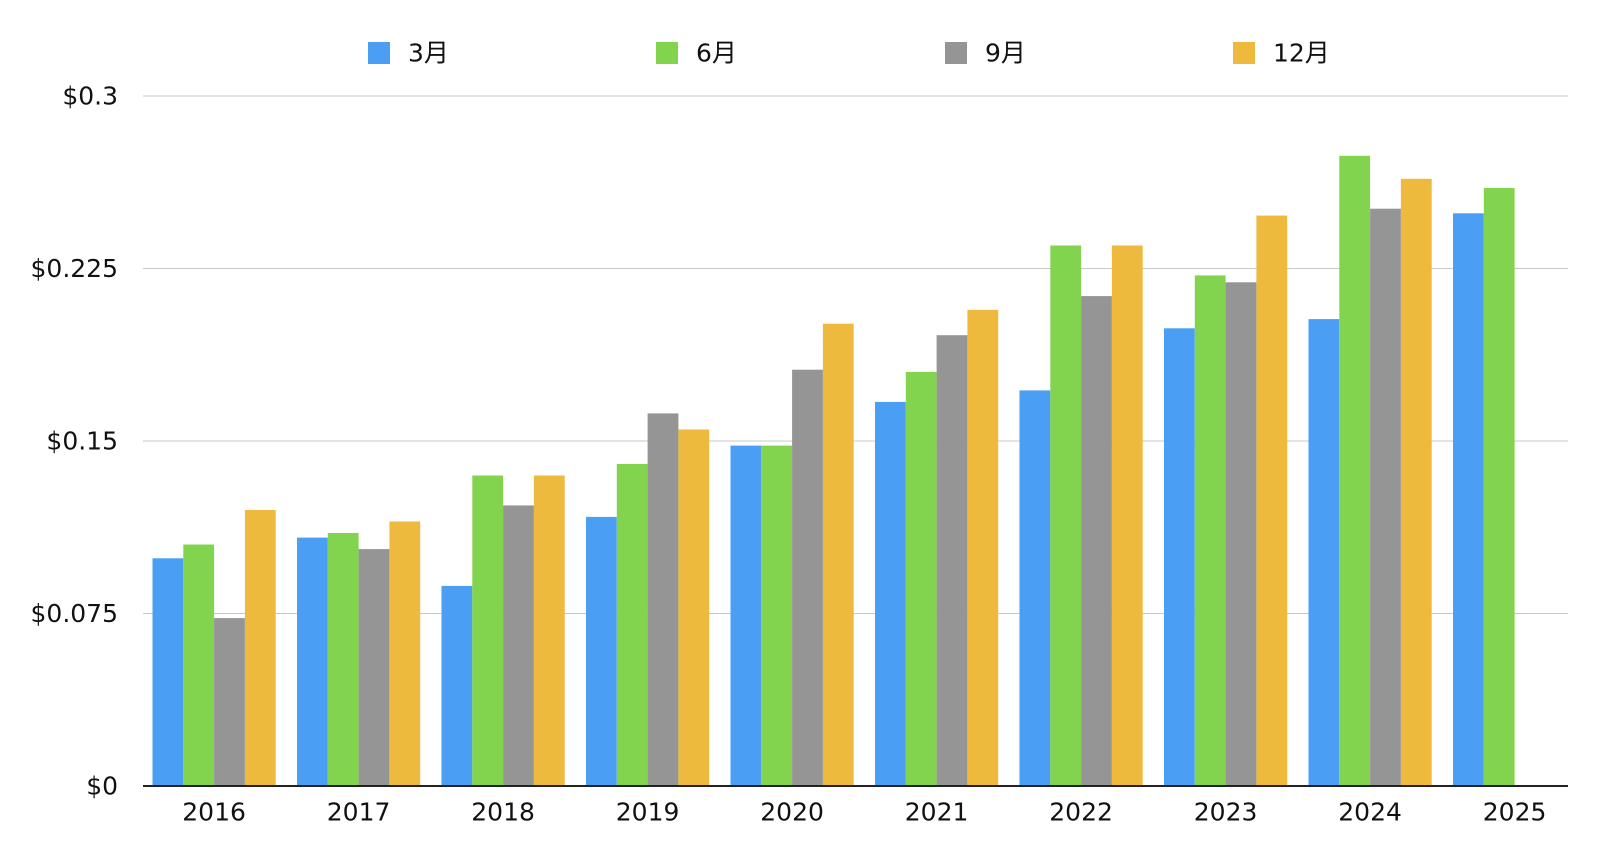  What do you see at coordinates (1301, 53) in the screenshot?
I see `legend-label: 12月` at bounding box center [1301, 53].